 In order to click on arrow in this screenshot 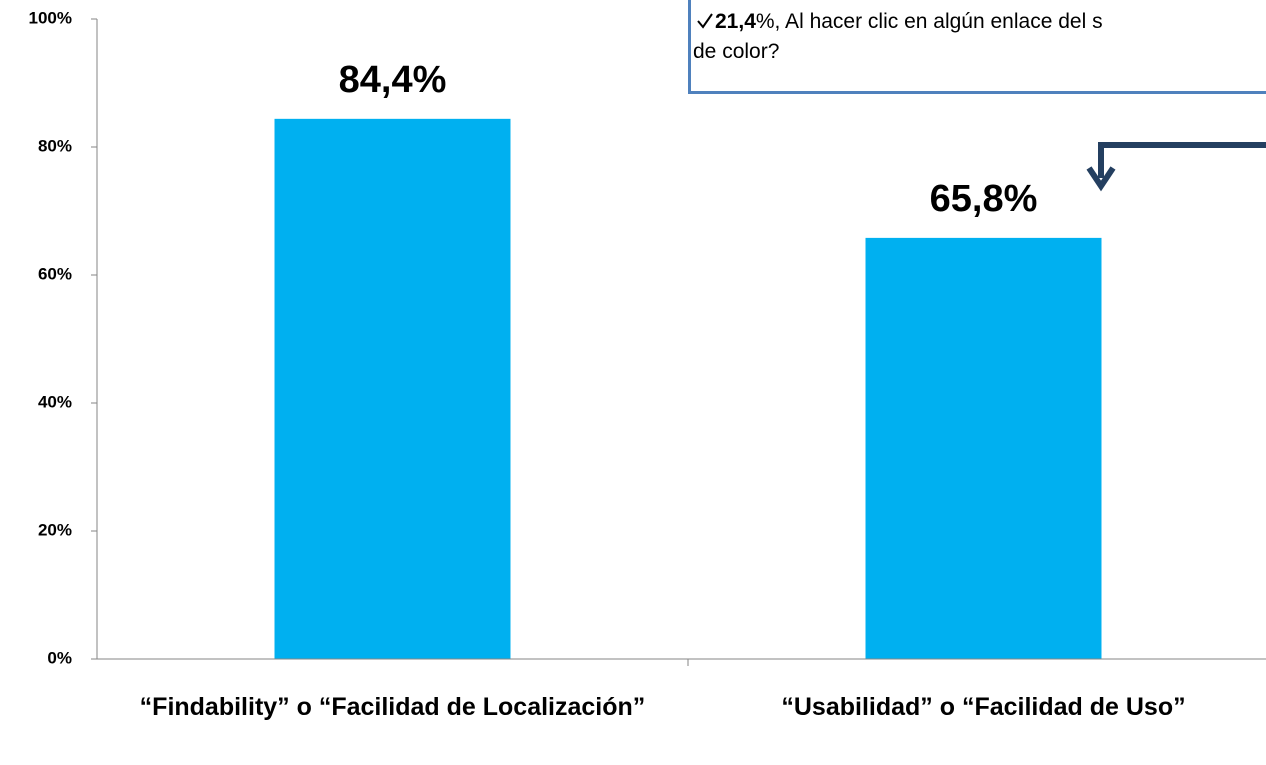, I will do `click(1182, 160)`.